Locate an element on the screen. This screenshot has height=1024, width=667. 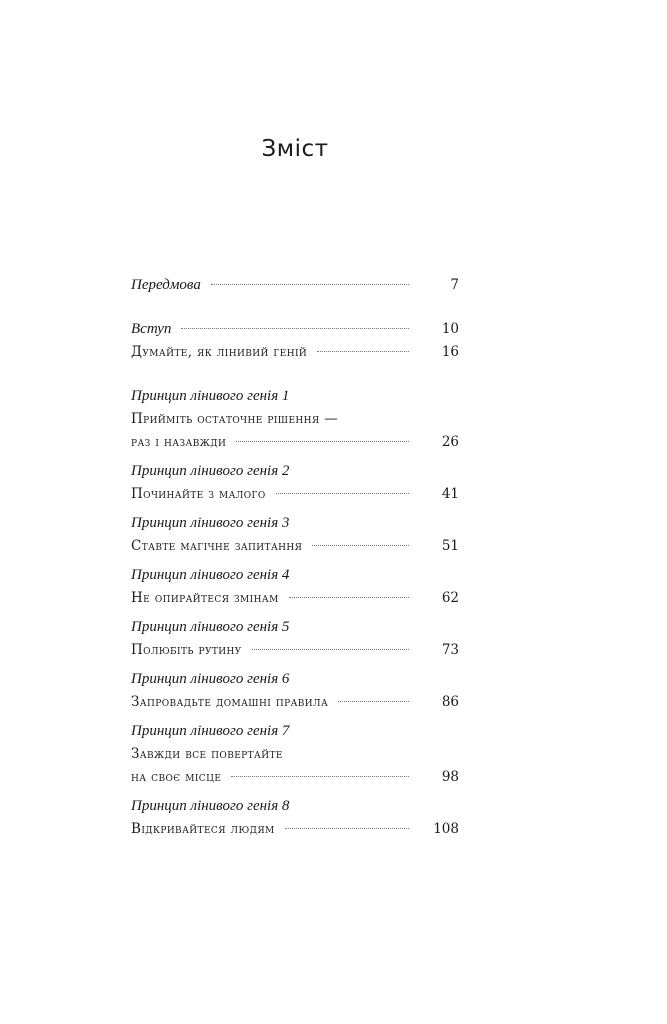
page-number: 62 is located at coordinates (450, 598).